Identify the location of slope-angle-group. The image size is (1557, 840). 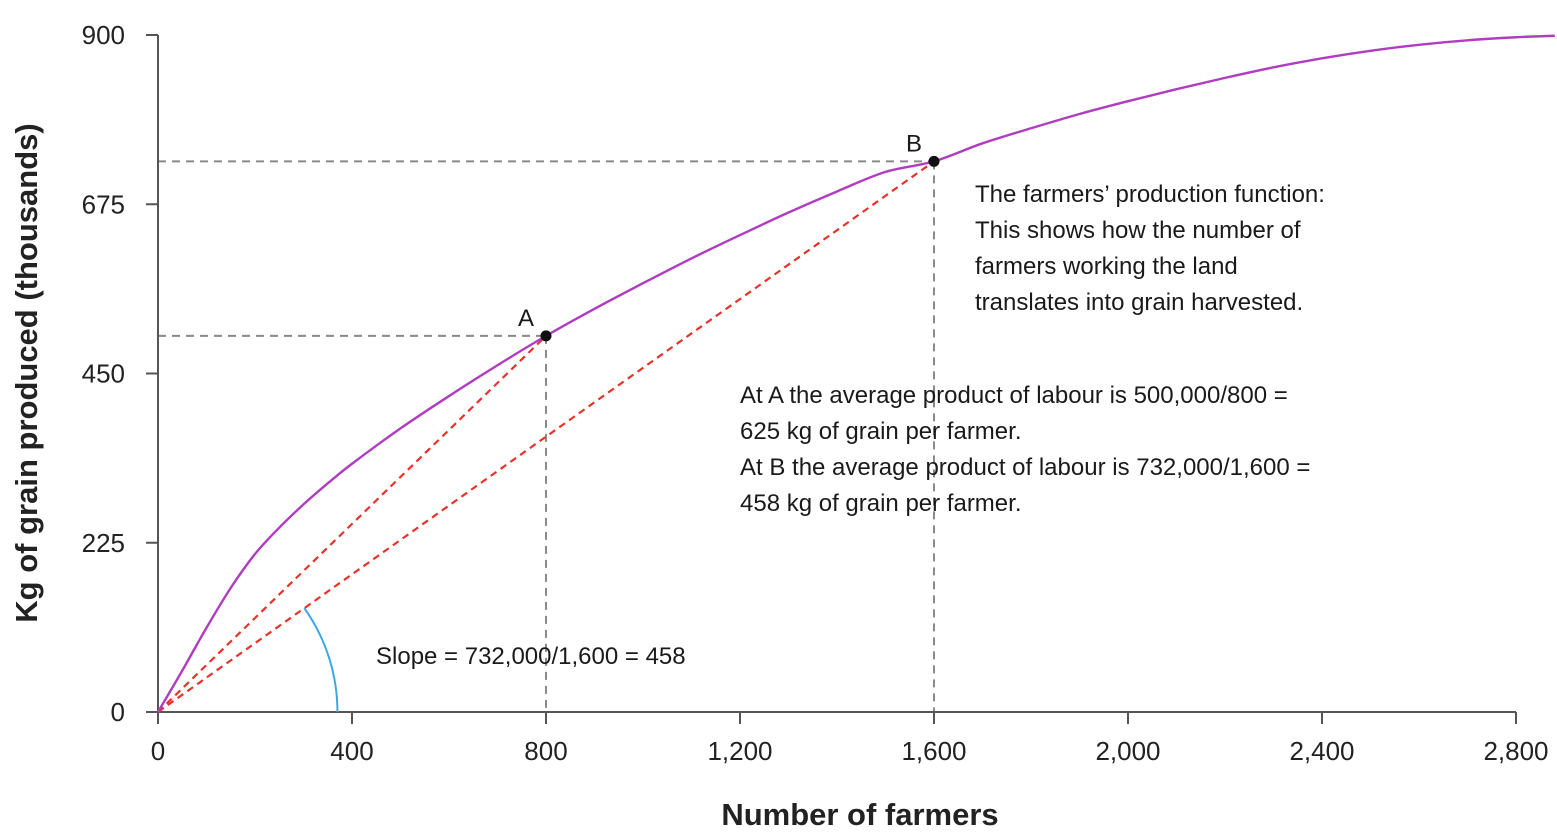
(321, 660).